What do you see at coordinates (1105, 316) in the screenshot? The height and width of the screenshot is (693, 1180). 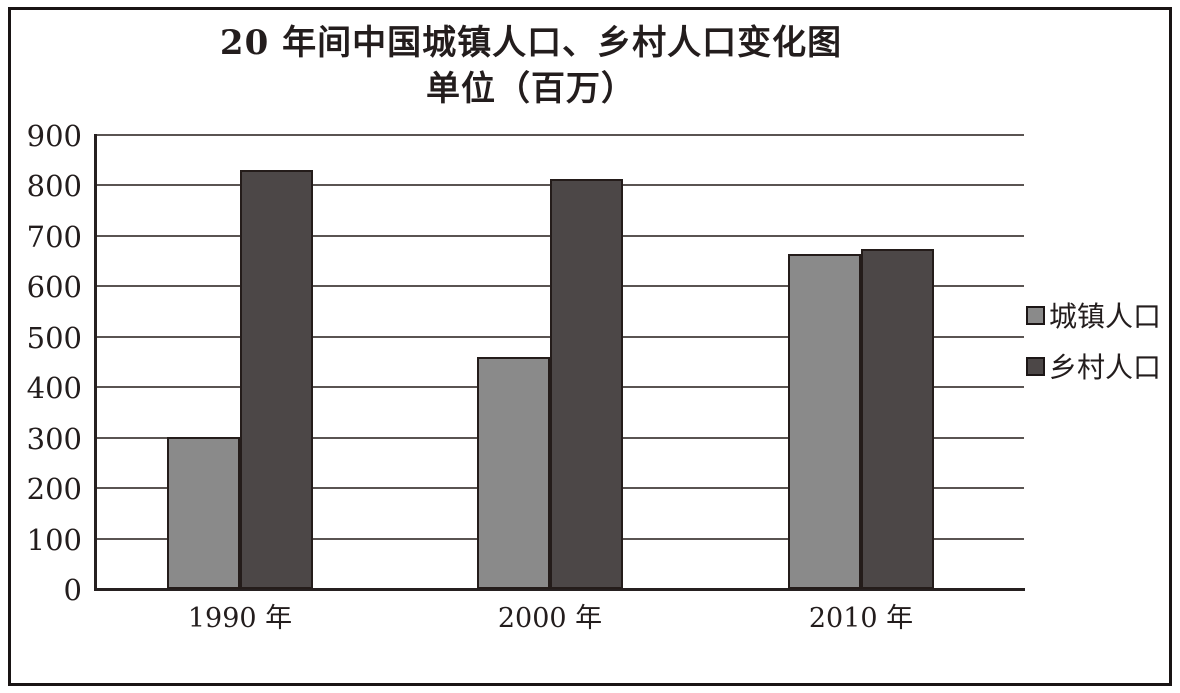 I see `legend-label: 城镇人口` at bounding box center [1105, 316].